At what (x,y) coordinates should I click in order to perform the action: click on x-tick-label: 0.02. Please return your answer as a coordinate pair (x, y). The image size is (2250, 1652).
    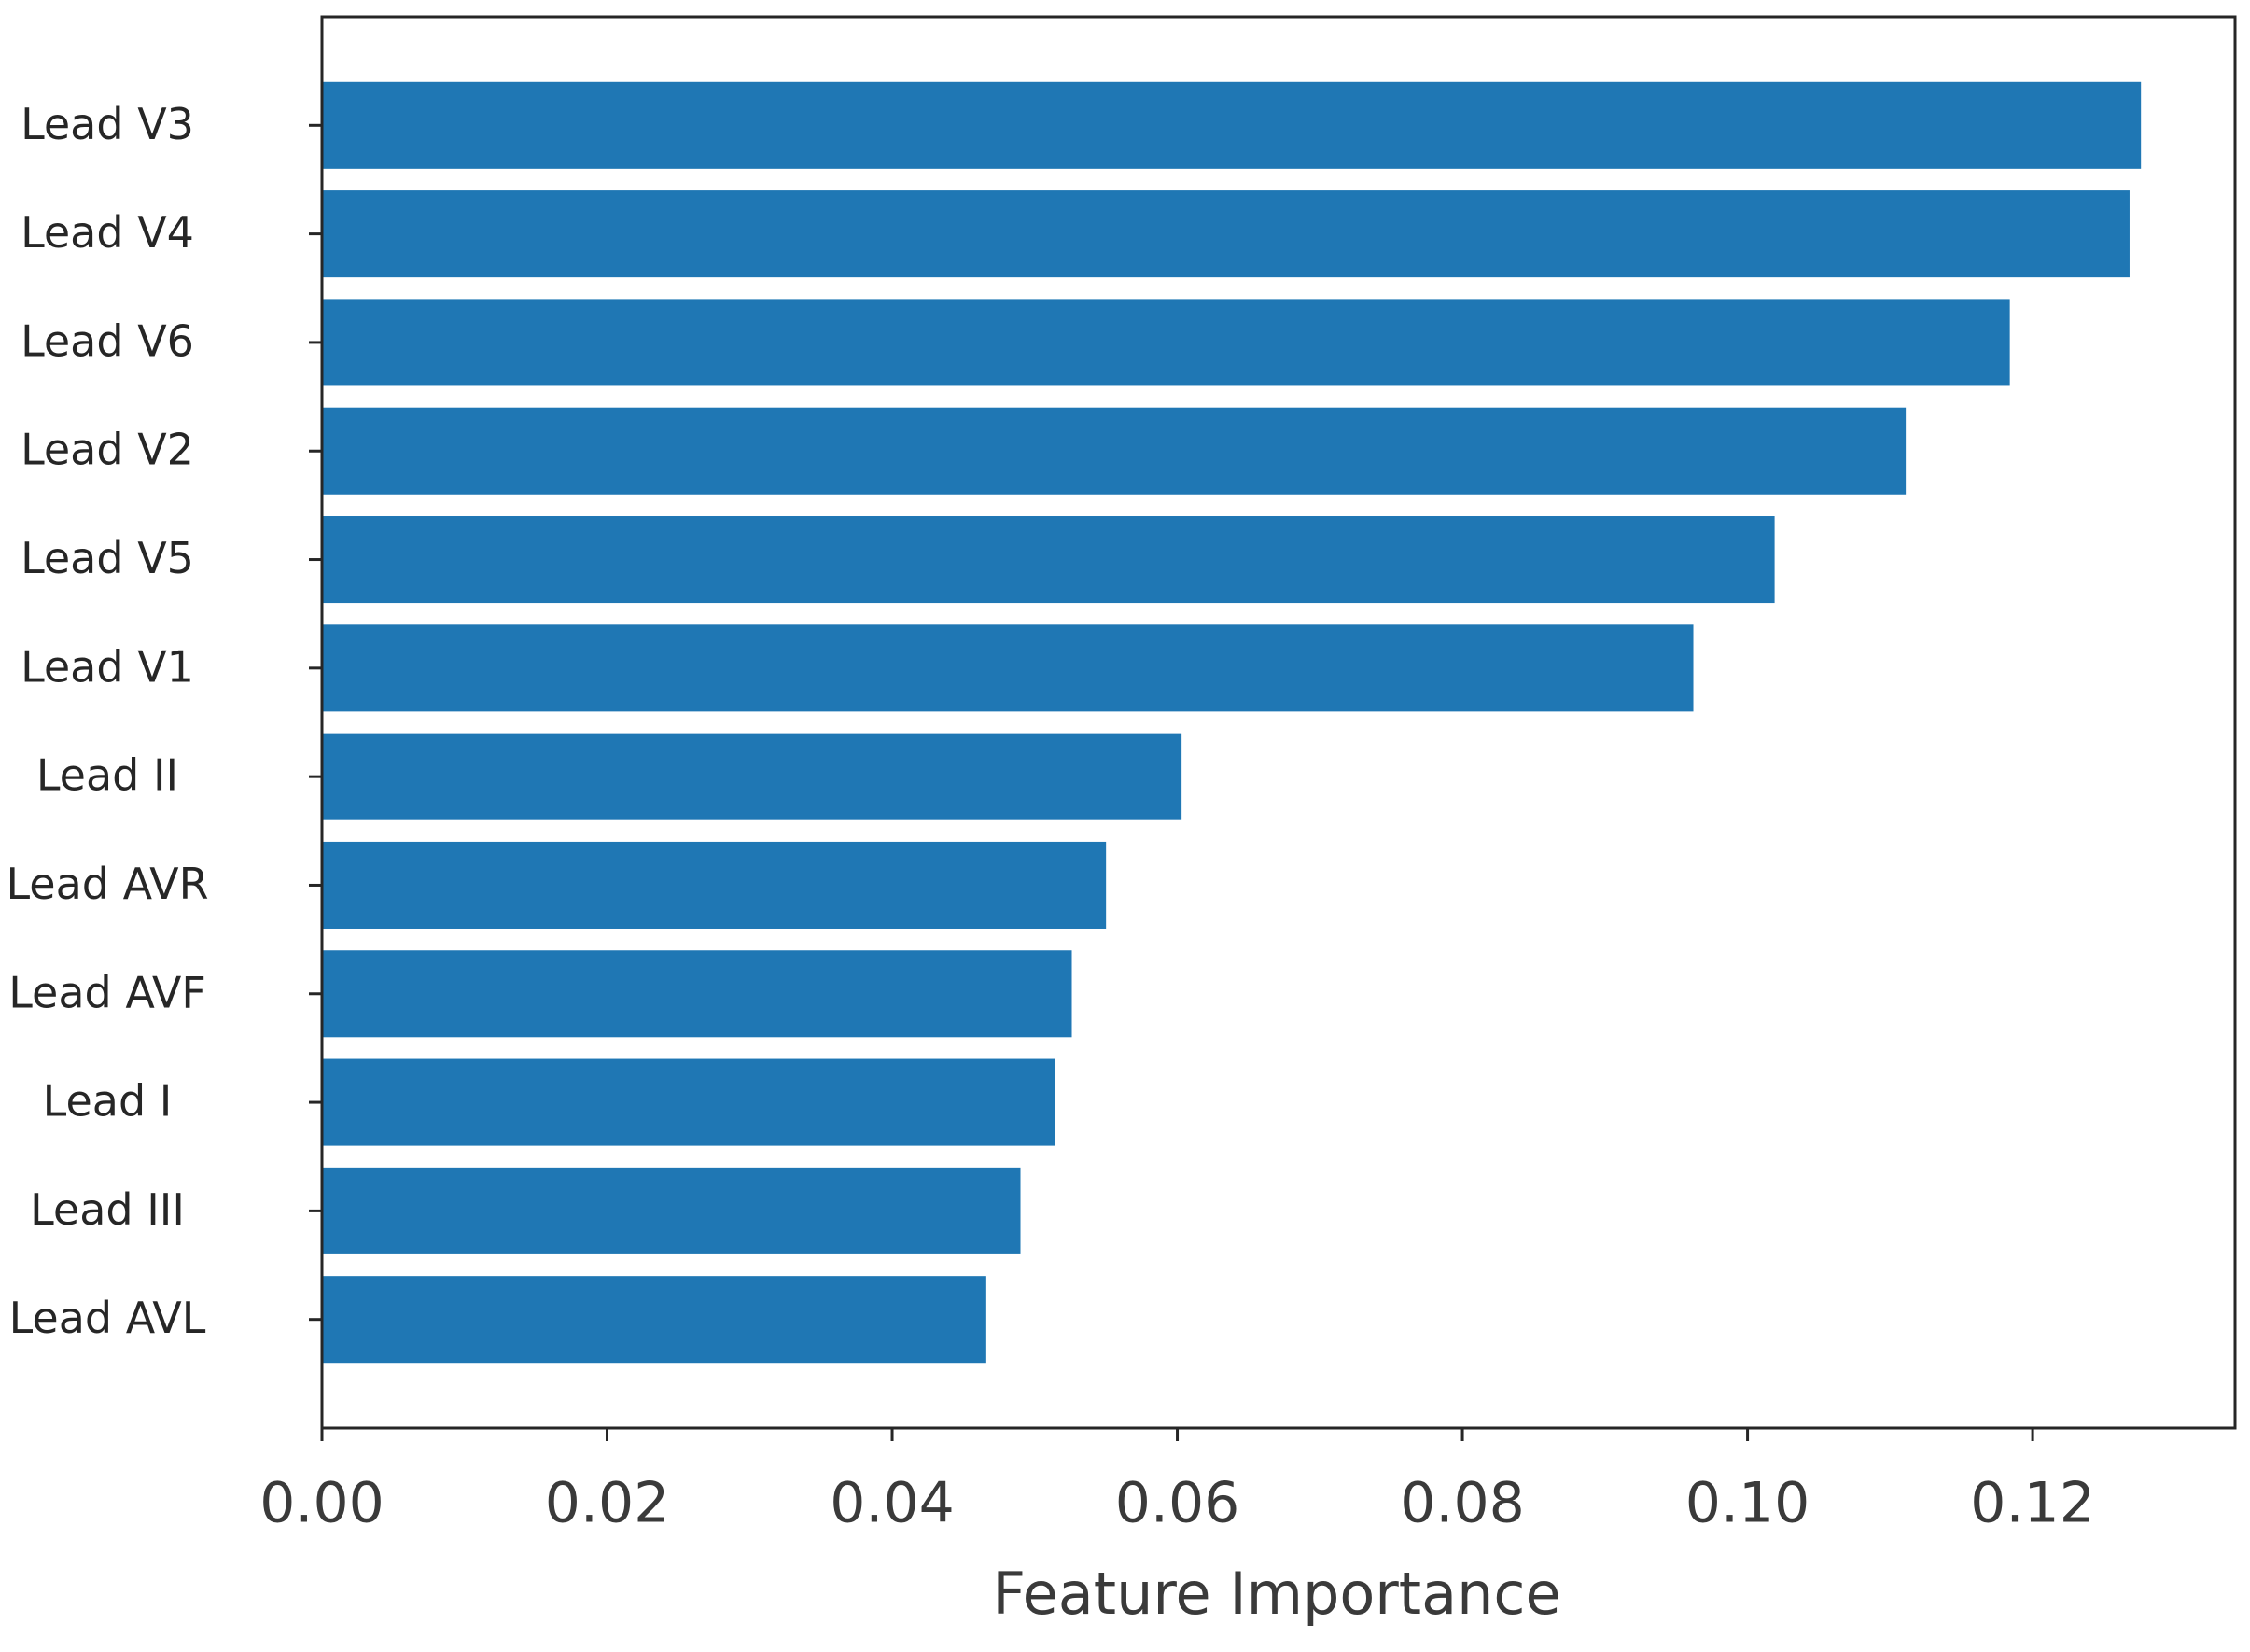
    Looking at the image, I should click on (607, 1503).